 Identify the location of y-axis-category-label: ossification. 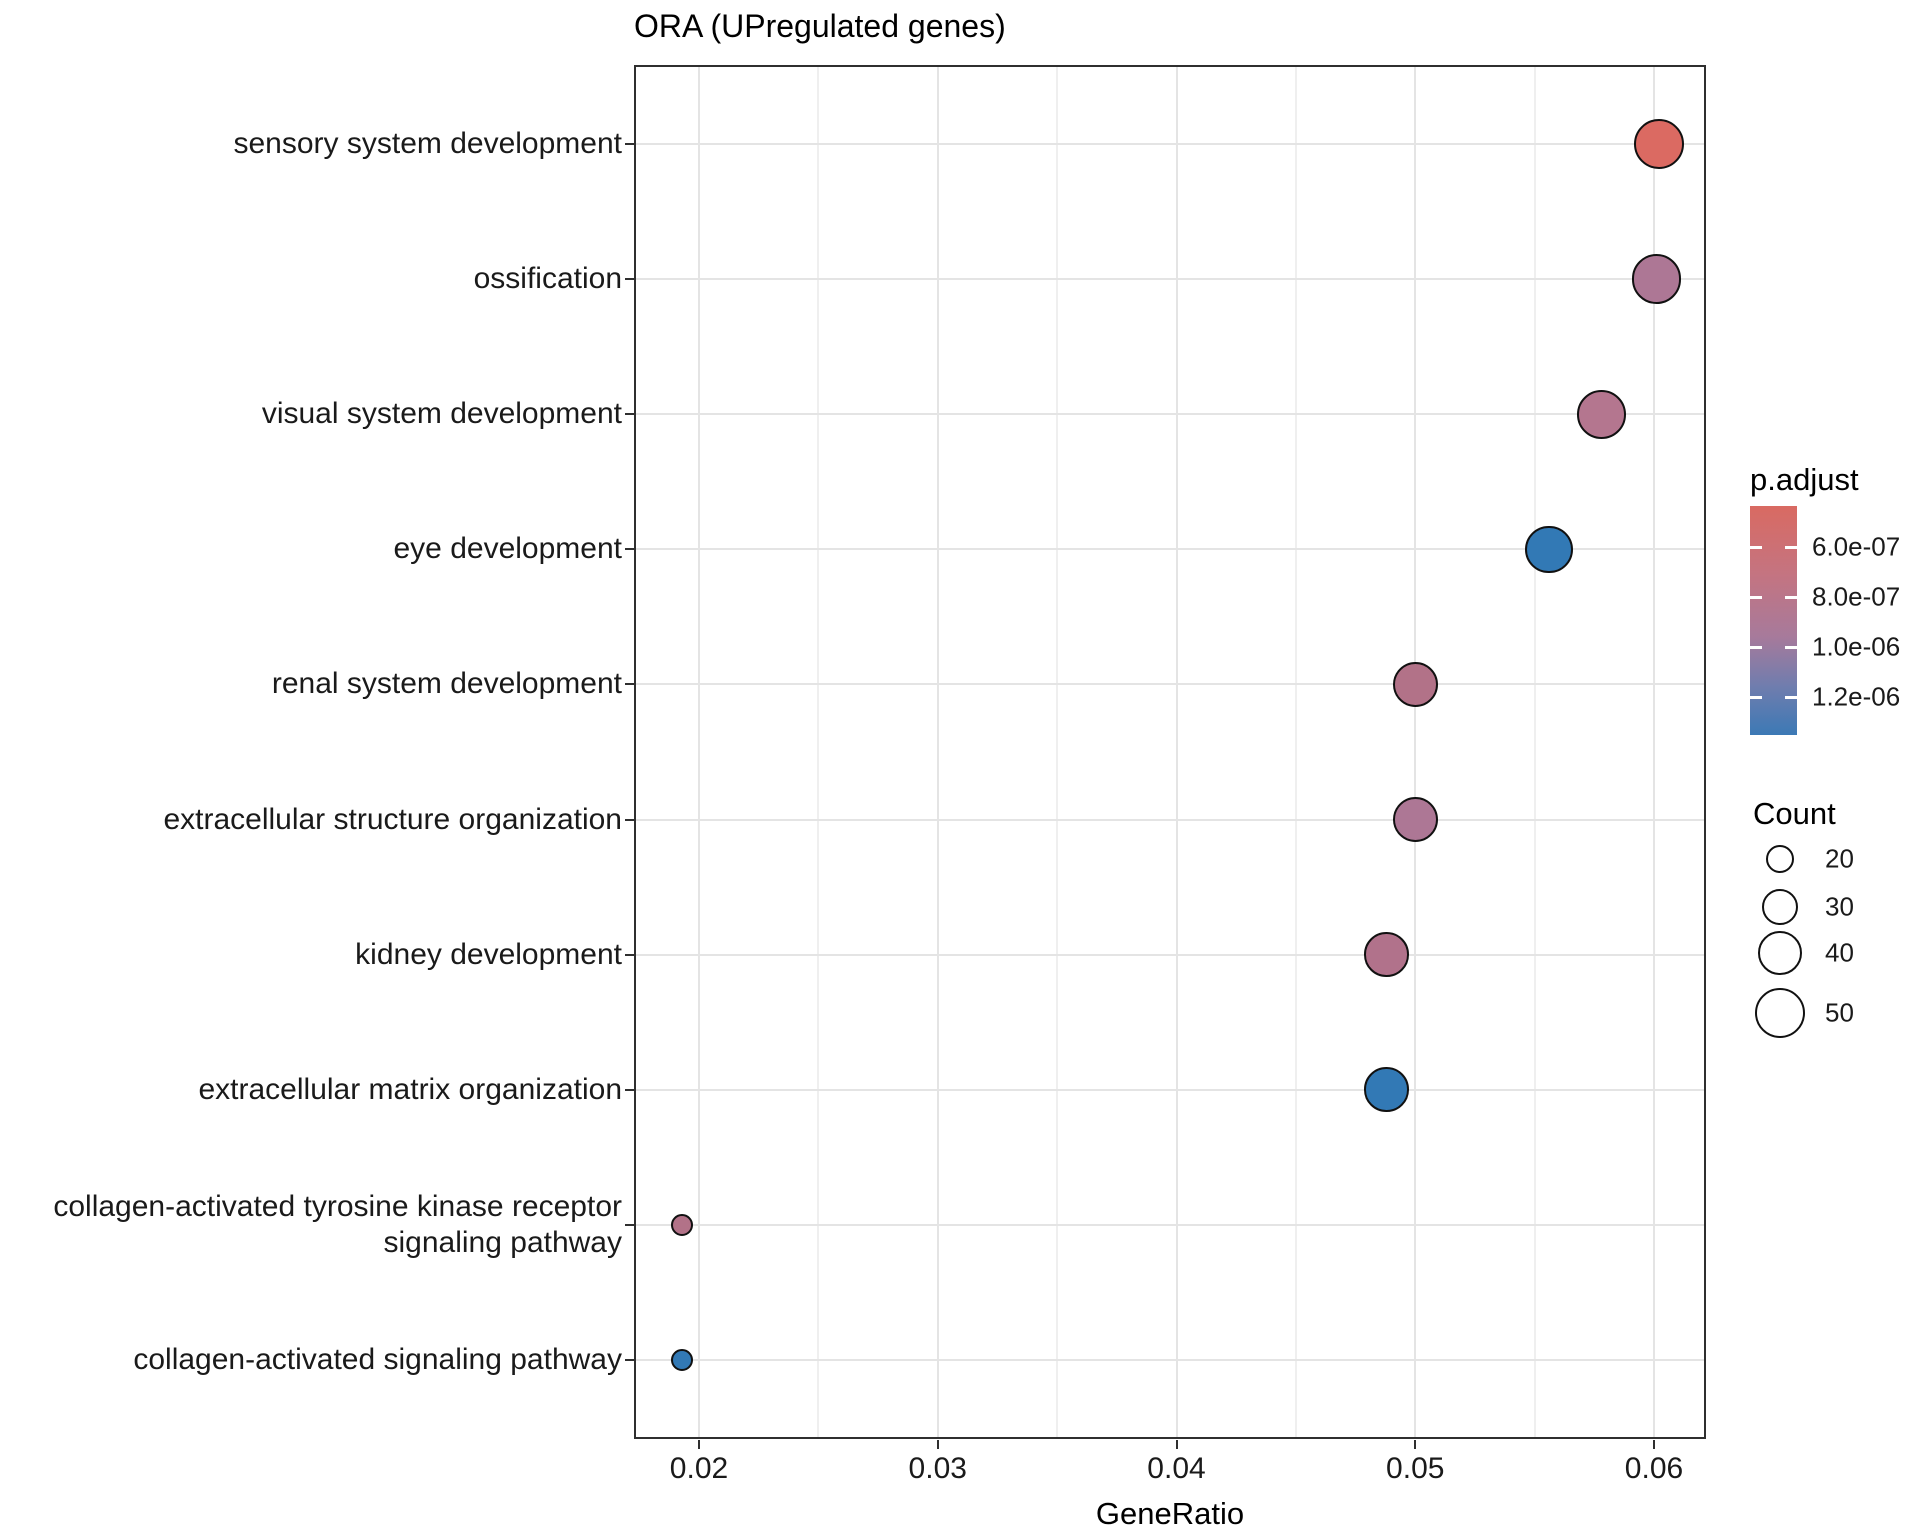
(547, 279).